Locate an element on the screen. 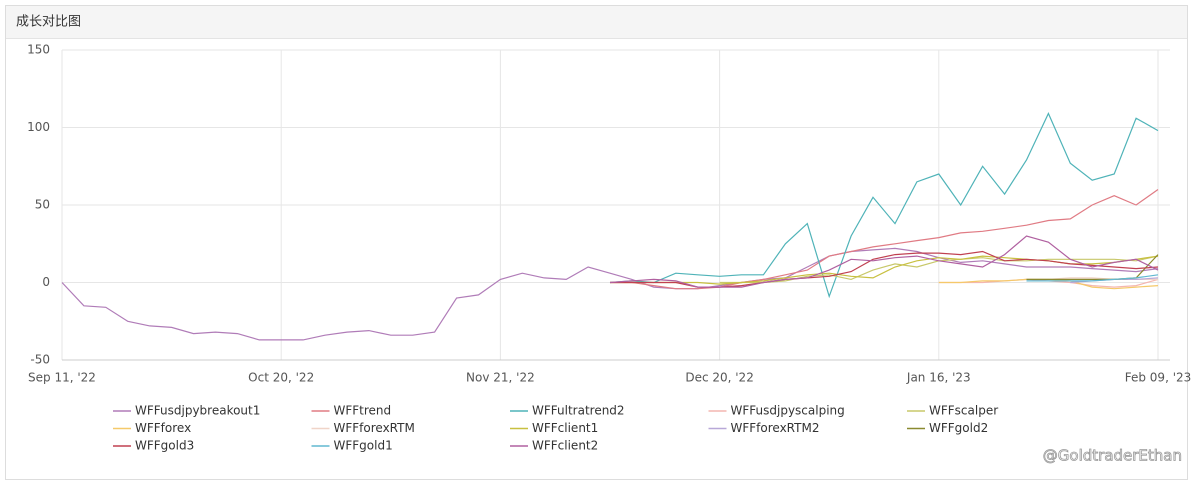 Image resolution: width=1197 pixels, height=488 pixels. panel-title: 成长对比图 is located at coordinates (48, 22).